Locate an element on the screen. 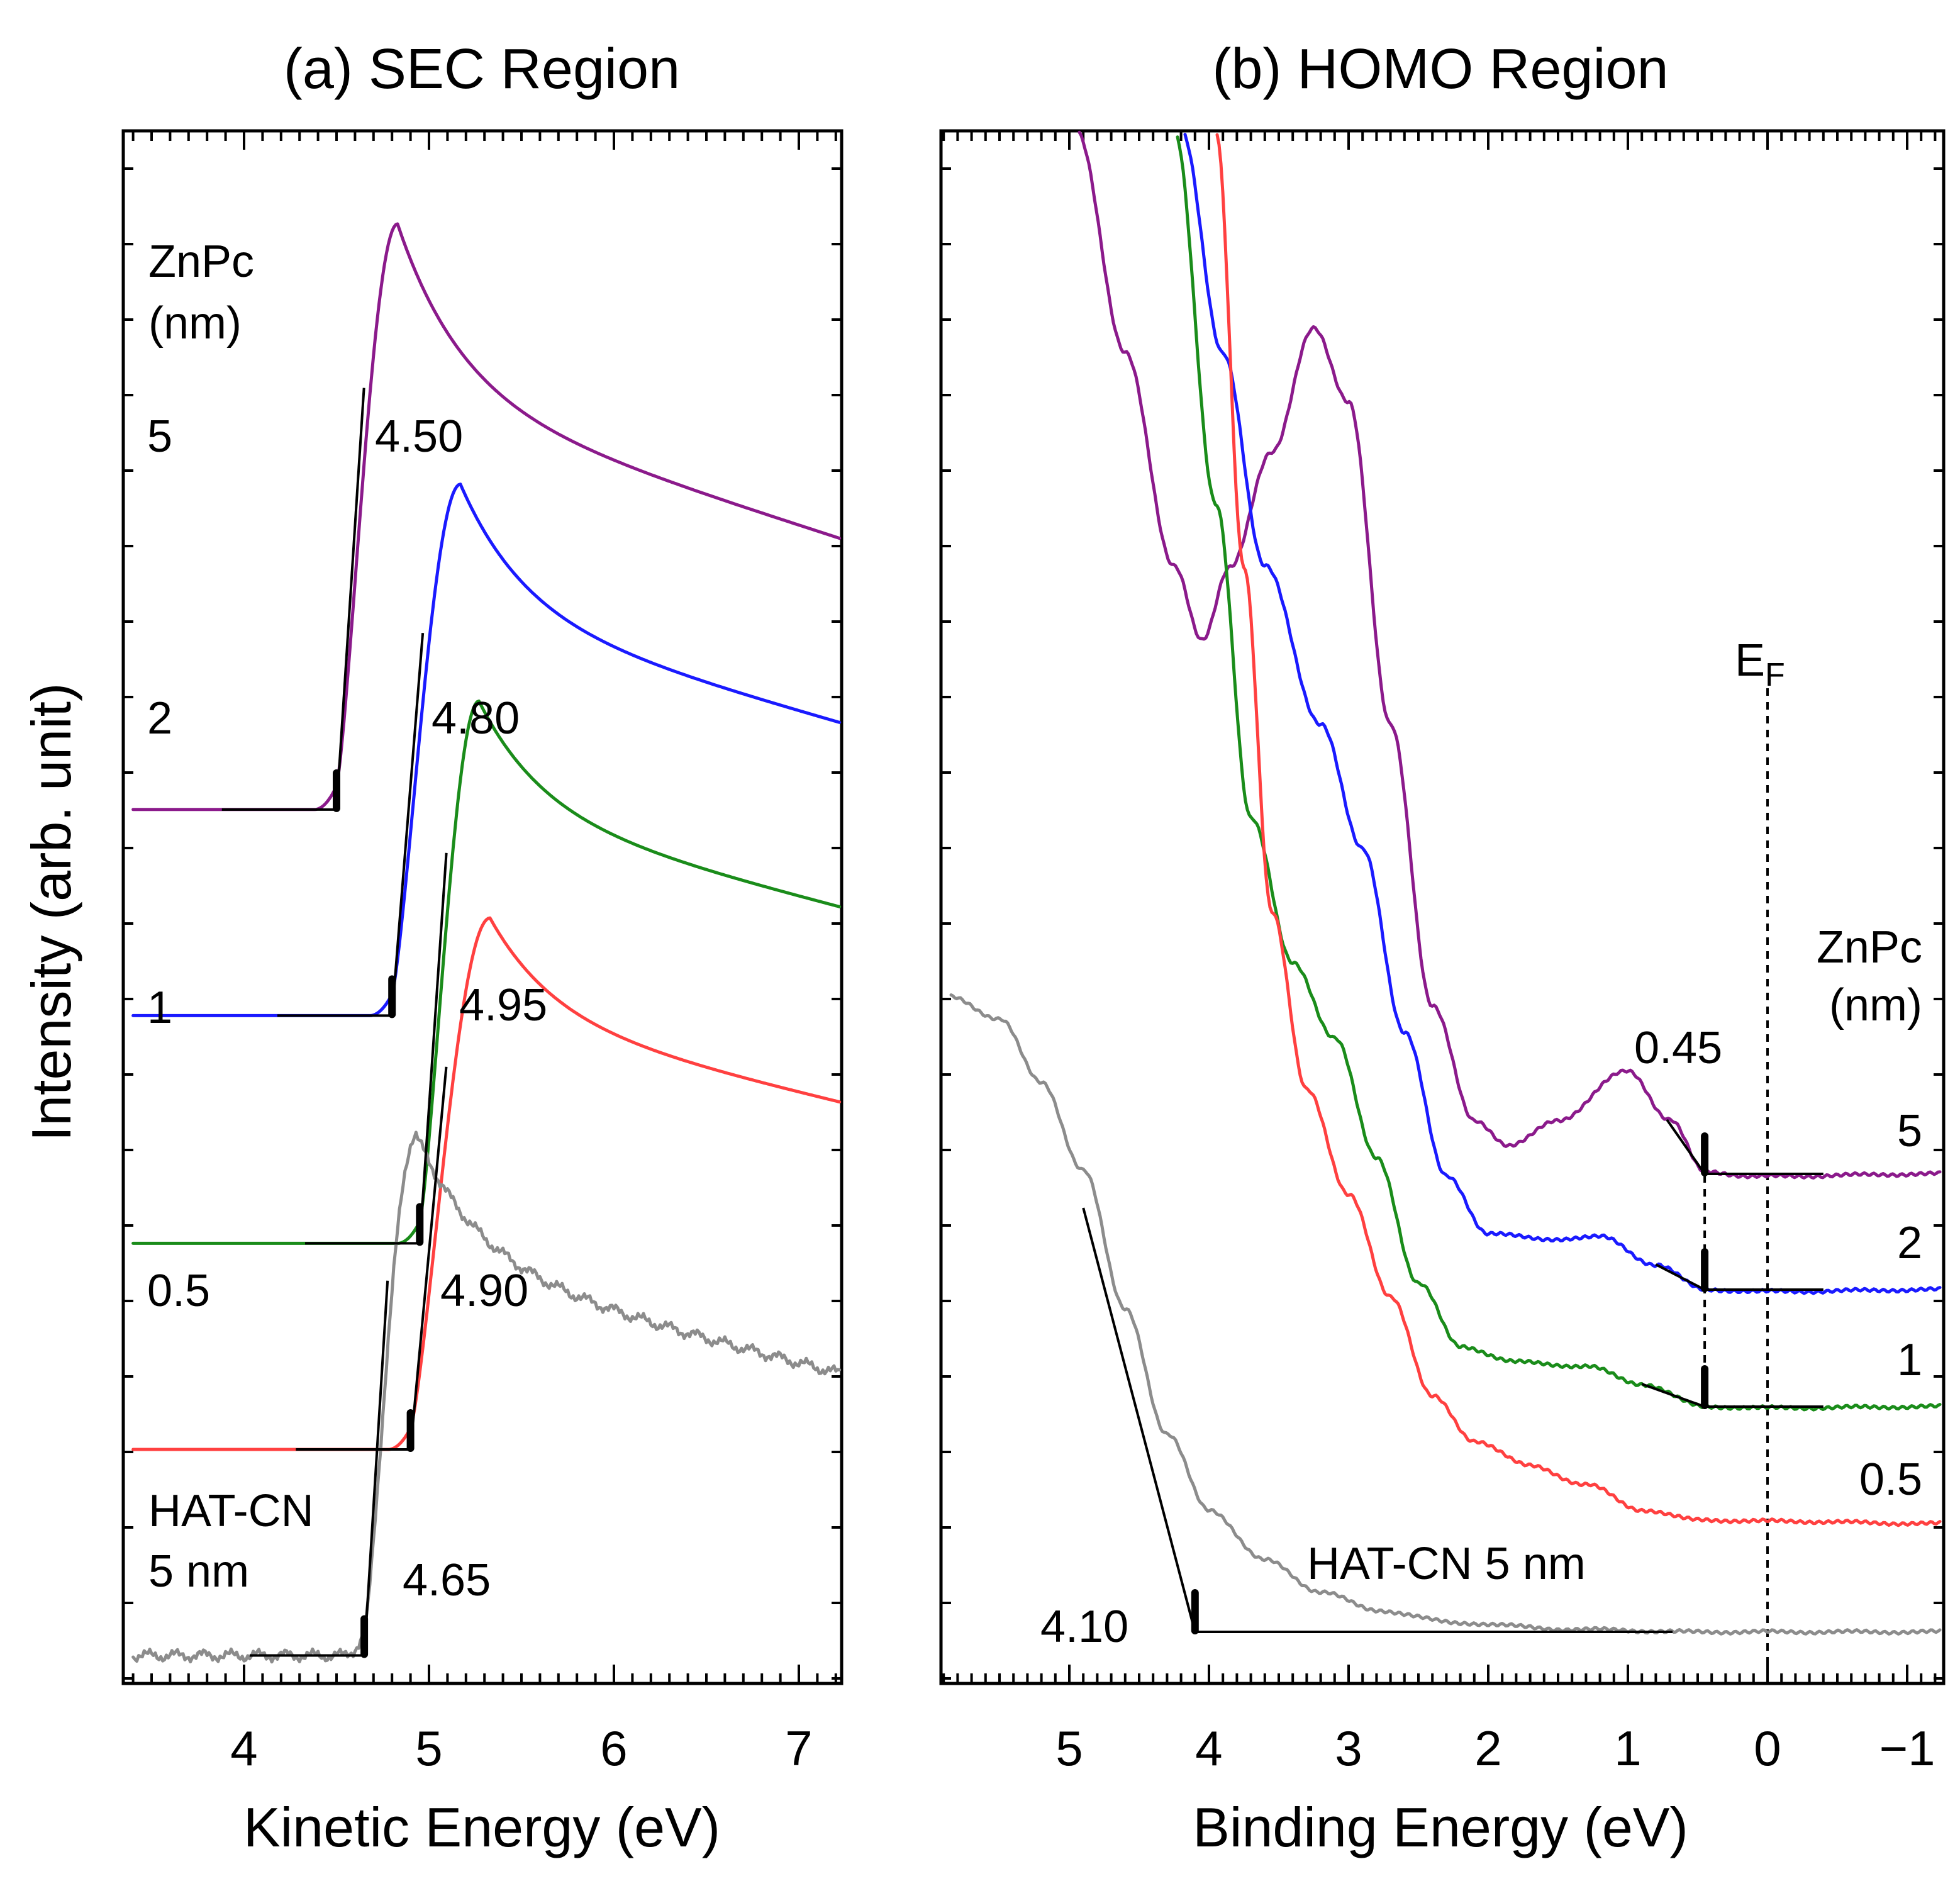 This screenshot has width=1960, height=1881. a-series-label-hatcn-line1: HAT-CN is located at coordinates (231, 1511).